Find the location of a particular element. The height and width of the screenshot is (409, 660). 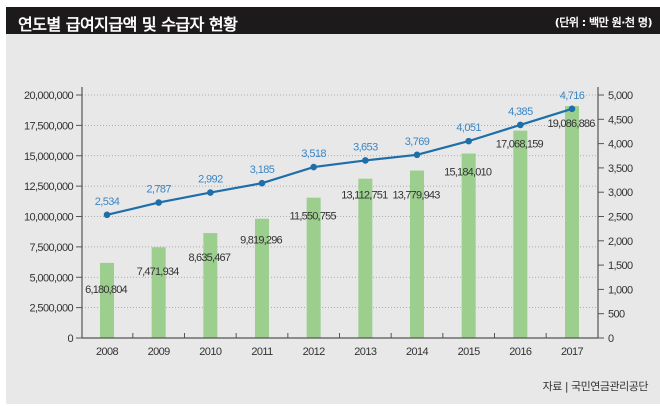

bar-value-label: 13,112,751 is located at coordinates (364, 196).